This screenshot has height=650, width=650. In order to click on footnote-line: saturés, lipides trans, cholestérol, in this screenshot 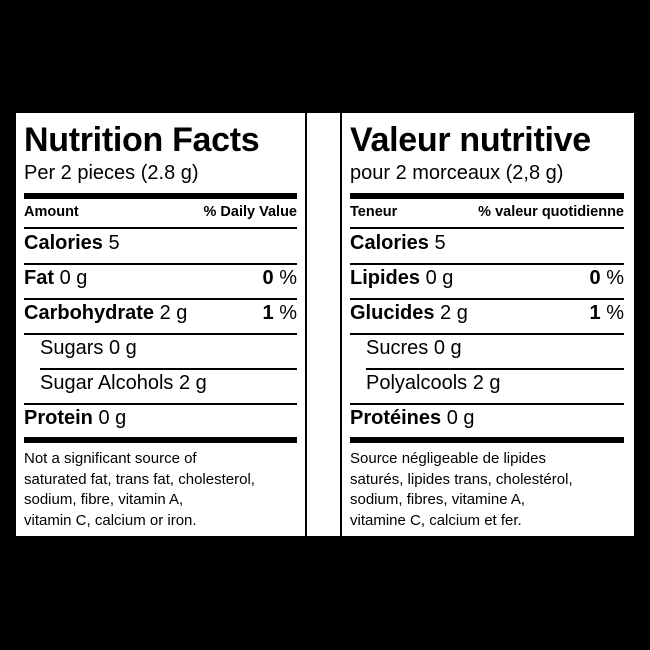, I will do `click(461, 479)`.